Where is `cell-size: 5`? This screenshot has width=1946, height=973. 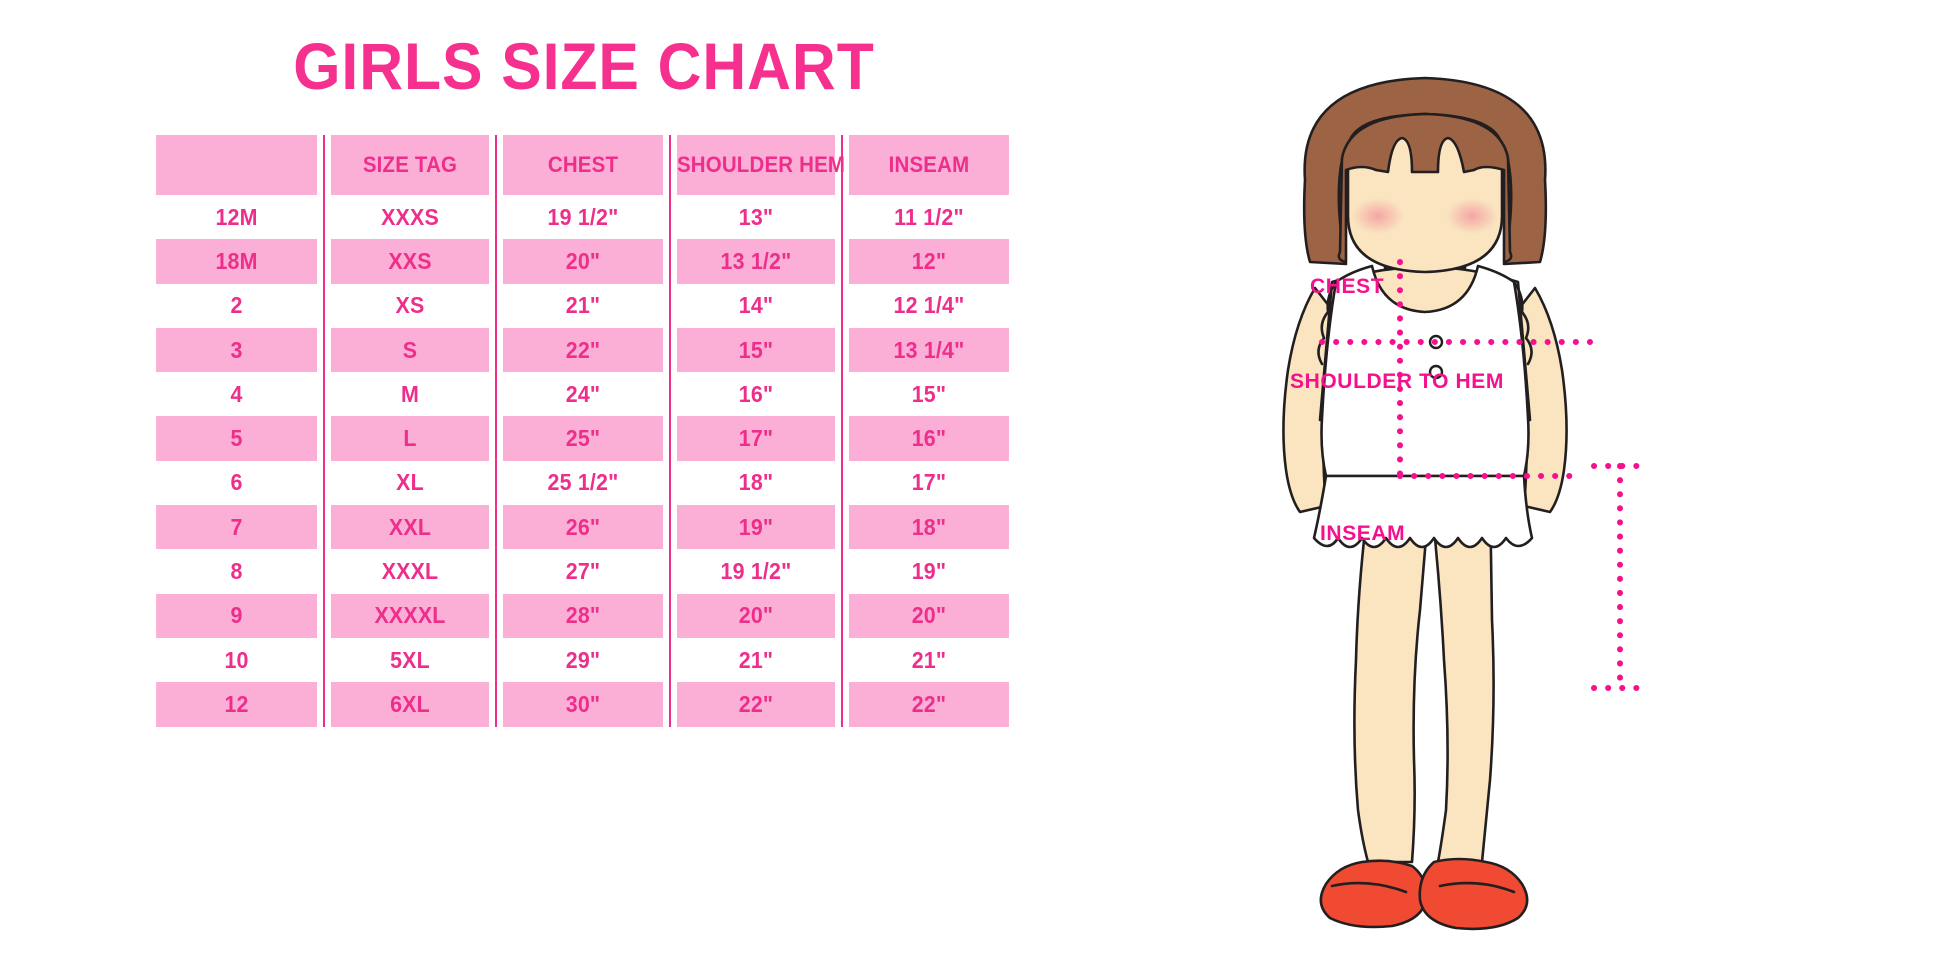
cell-size: 5 is located at coordinates (237, 438).